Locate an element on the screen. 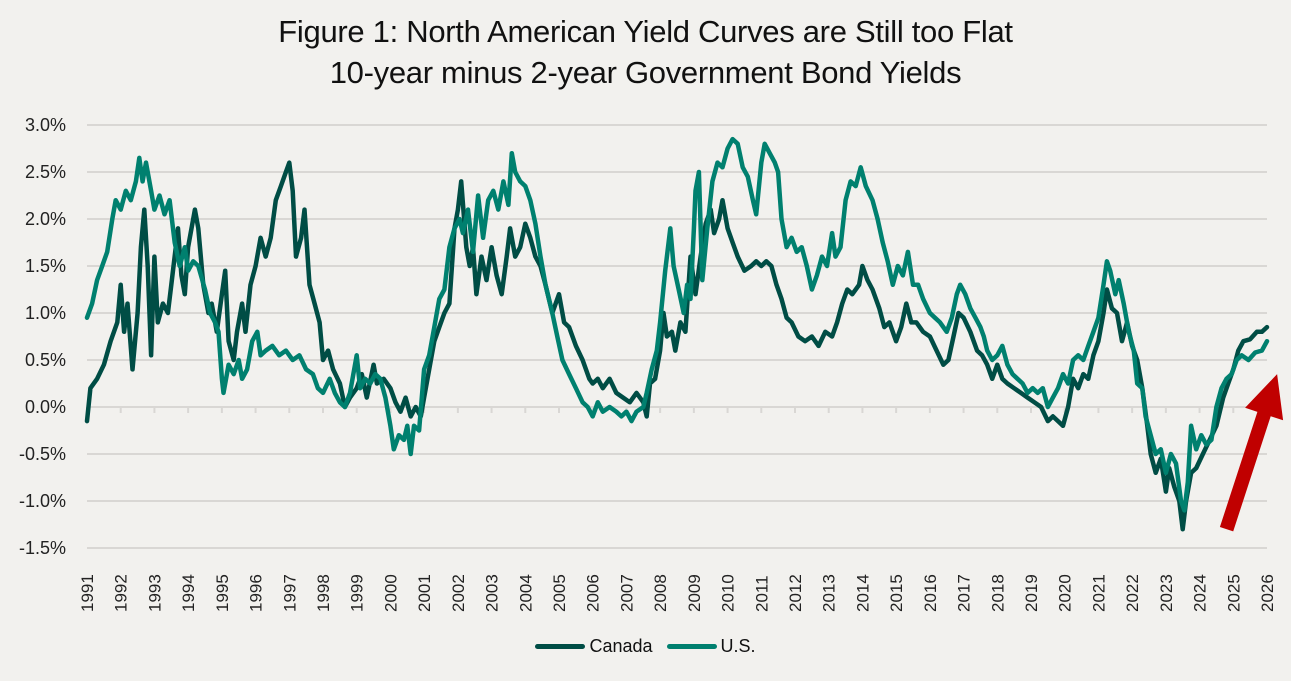 The width and height of the screenshot is (1291, 681). x-tick-label: 1994 is located at coordinates (188, 593).